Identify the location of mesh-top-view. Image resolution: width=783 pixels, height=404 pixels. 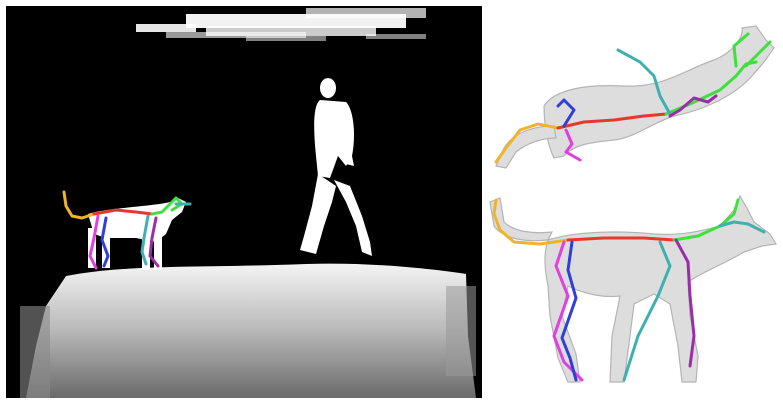
(634, 97).